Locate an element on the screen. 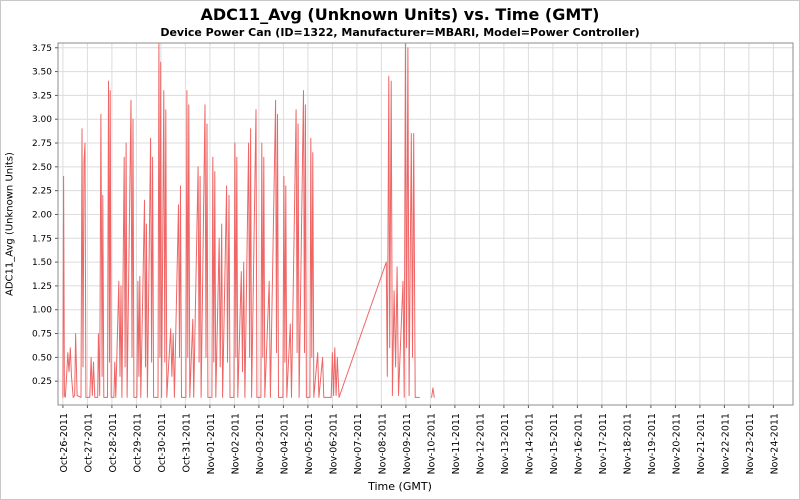  x-tick-label: Nov-10-2011 is located at coordinates (431, 443).